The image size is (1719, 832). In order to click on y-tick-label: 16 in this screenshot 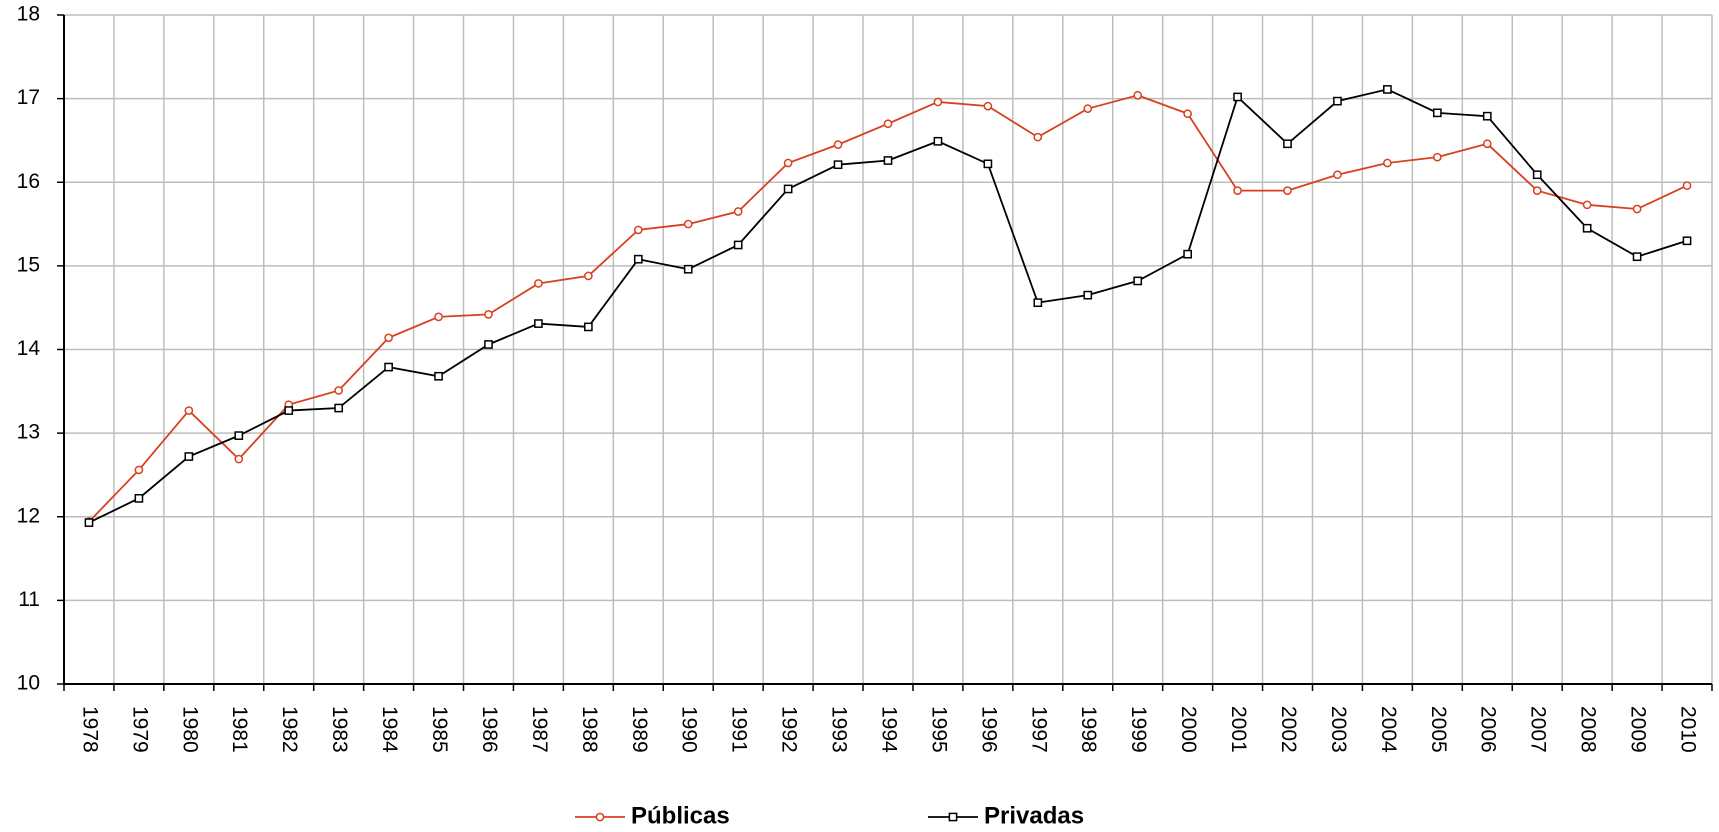, I will do `click(28, 181)`.